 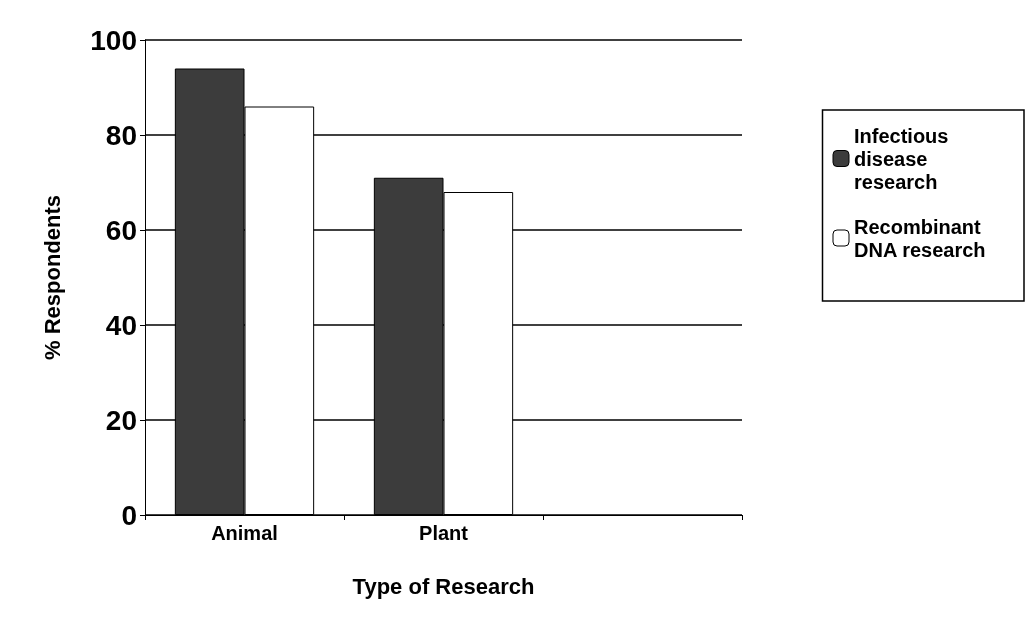 What do you see at coordinates (52, 277) in the screenshot?
I see `y-axis-title: % Respondents` at bounding box center [52, 277].